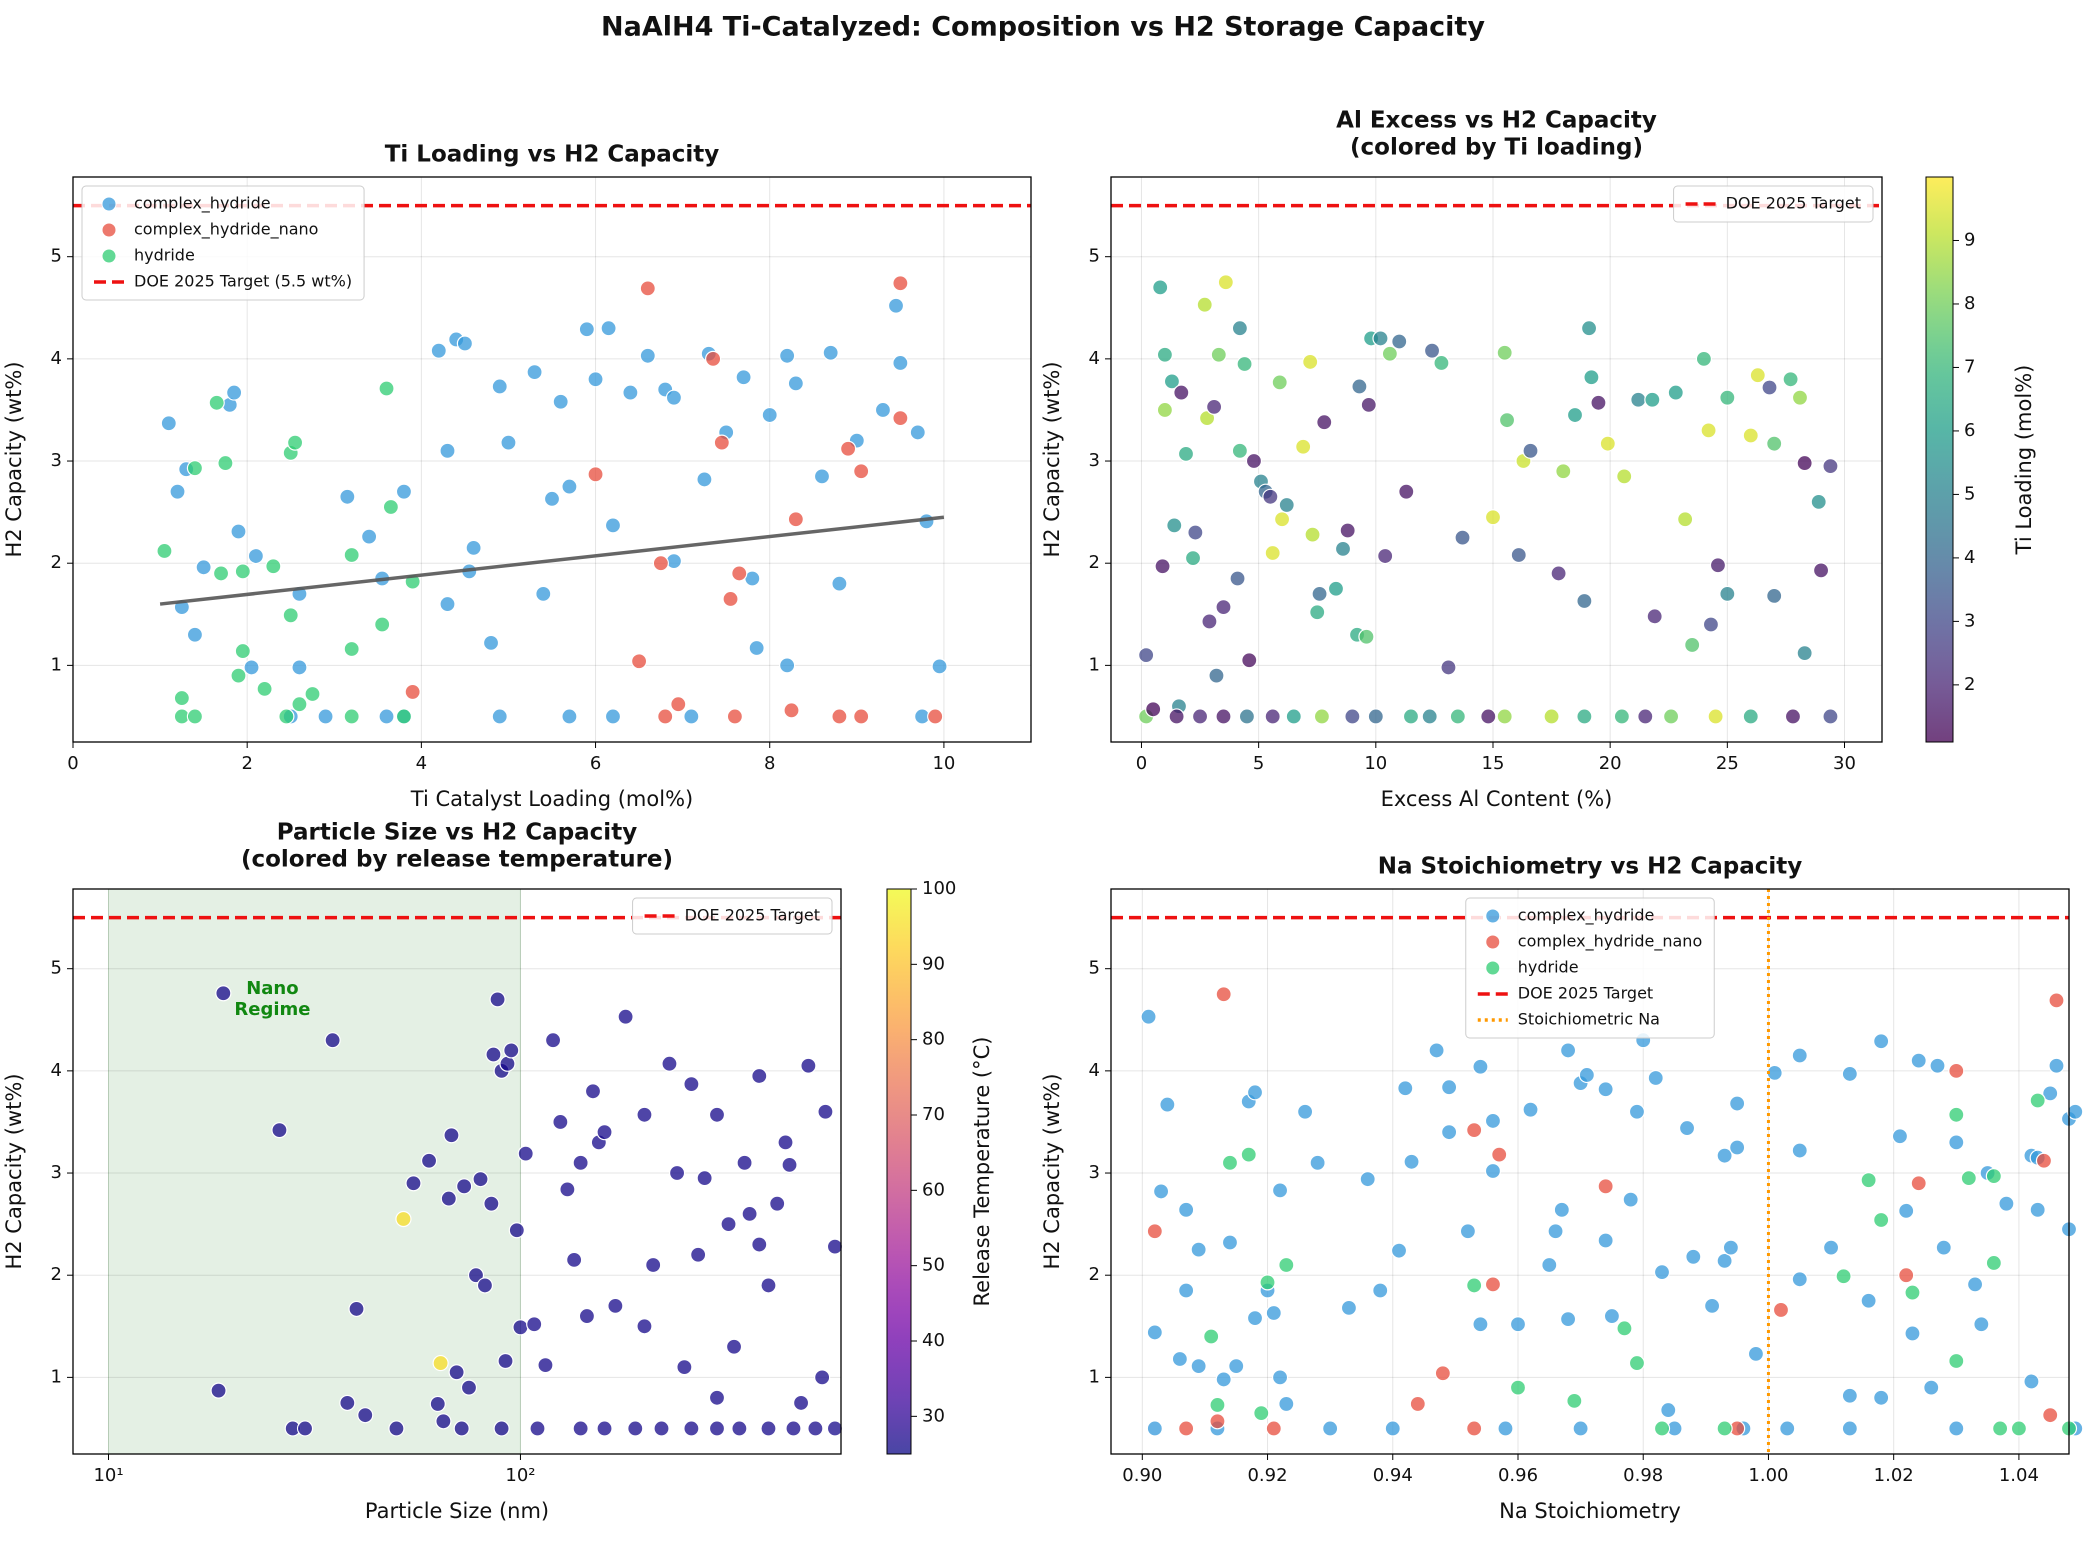 The width and height of the screenshot is (2086, 1541). Describe the element at coordinates (1493, 942) in the screenshot. I see `legend-marker` at that location.